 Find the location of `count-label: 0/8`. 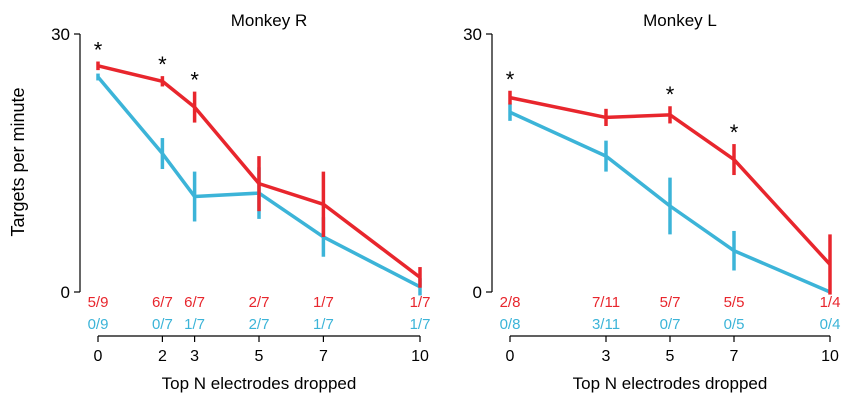

count-label: 0/8 is located at coordinates (510, 324).